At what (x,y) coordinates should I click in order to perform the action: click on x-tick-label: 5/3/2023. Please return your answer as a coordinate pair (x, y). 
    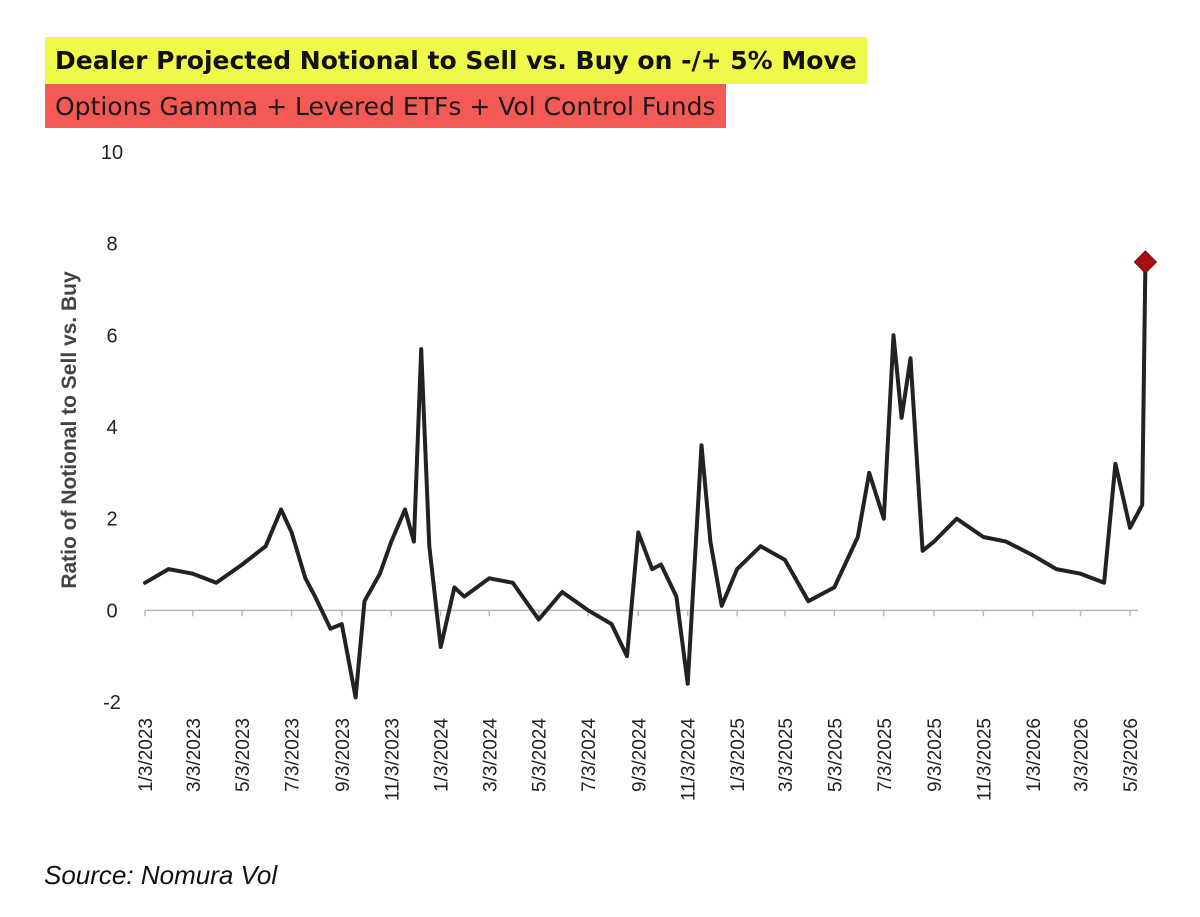
    Looking at the image, I should click on (243, 755).